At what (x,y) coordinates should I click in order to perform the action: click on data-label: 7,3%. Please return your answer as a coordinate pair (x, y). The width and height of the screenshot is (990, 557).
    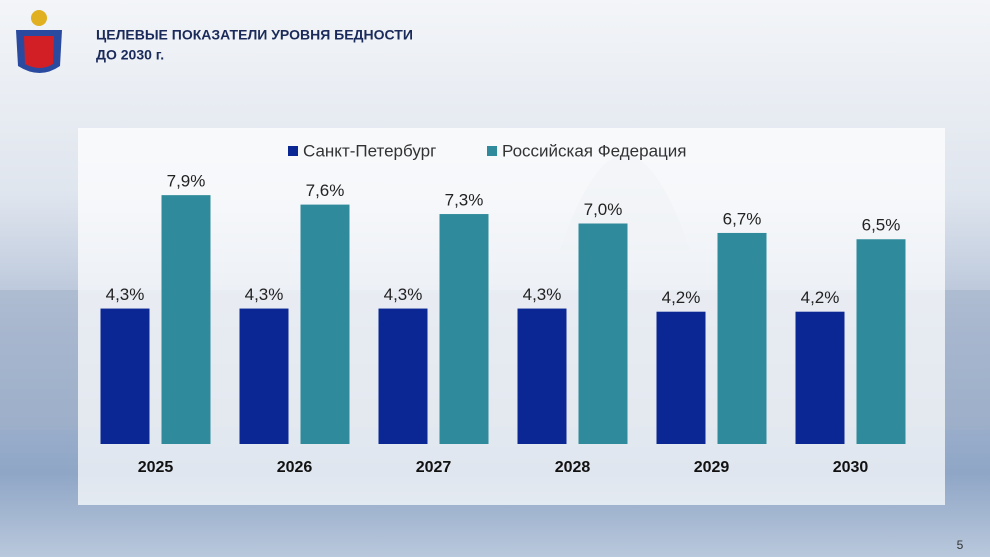
    Looking at the image, I should click on (464, 200).